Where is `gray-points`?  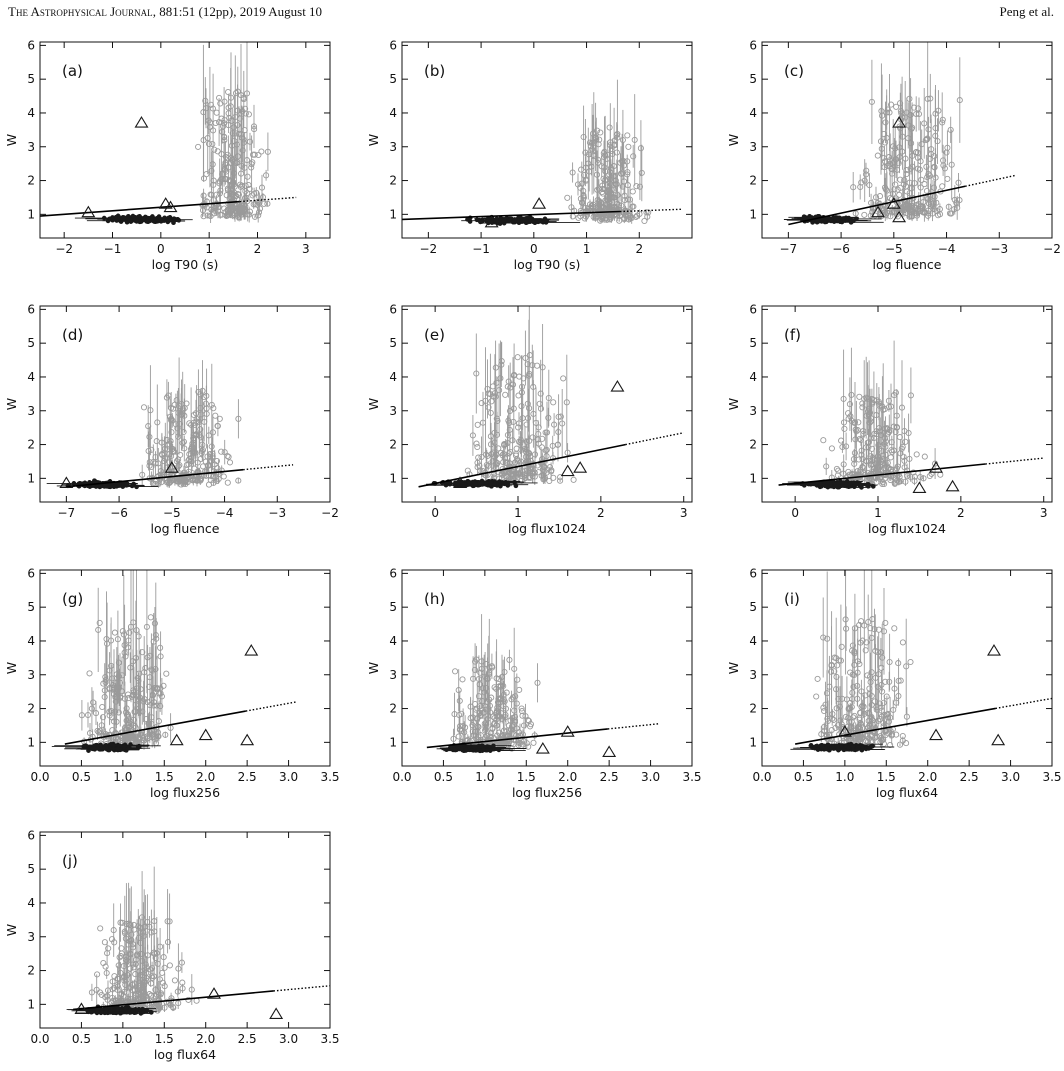 gray-points is located at coordinates (608, 152).